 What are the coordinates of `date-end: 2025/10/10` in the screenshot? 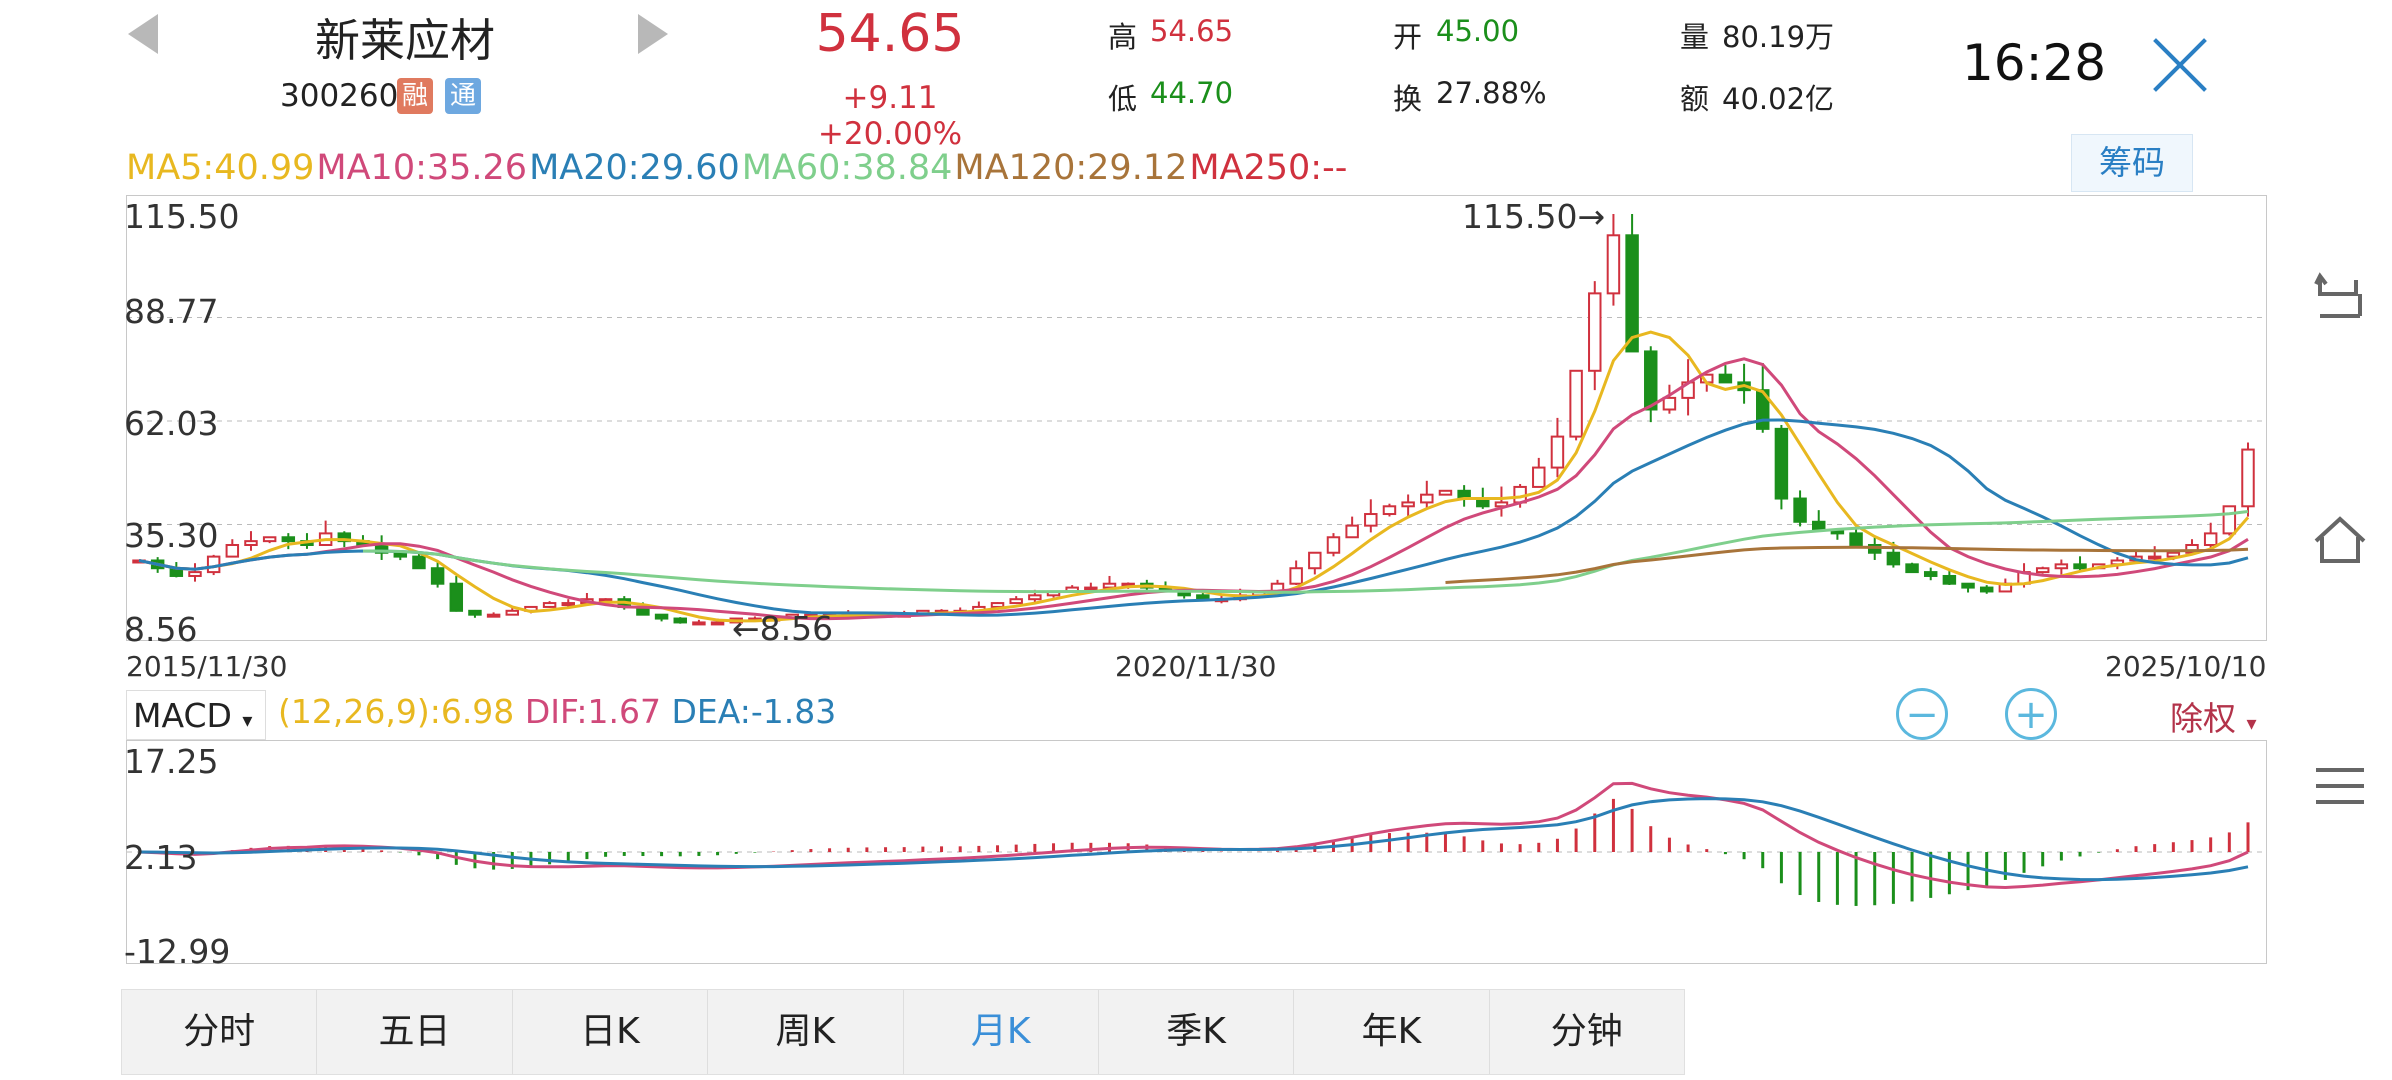 It's located at (2186, 666).